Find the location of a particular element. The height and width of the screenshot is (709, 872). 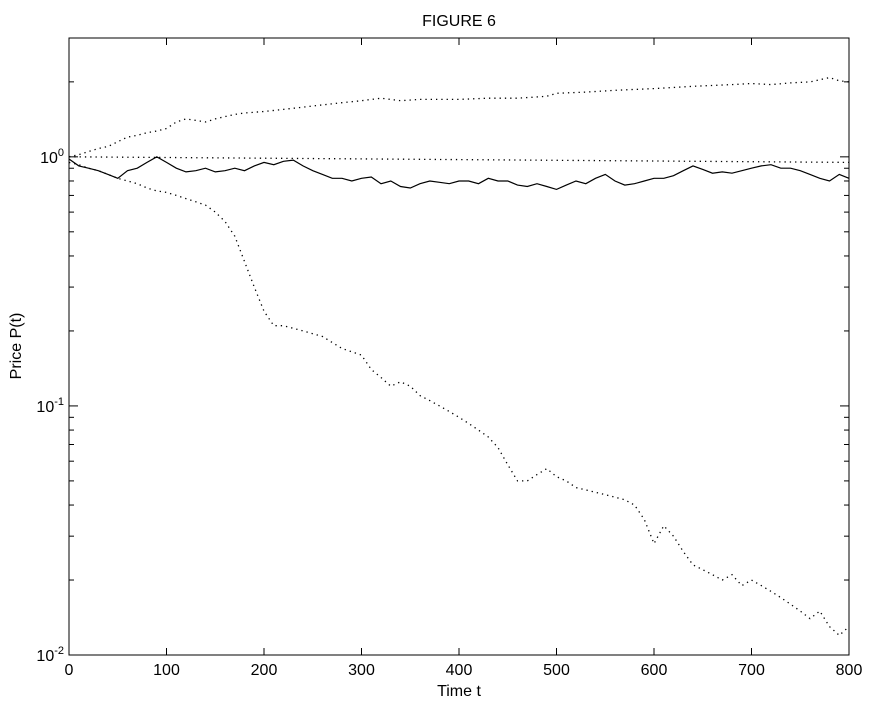

series-2-line is located at coordinates (459, 160).